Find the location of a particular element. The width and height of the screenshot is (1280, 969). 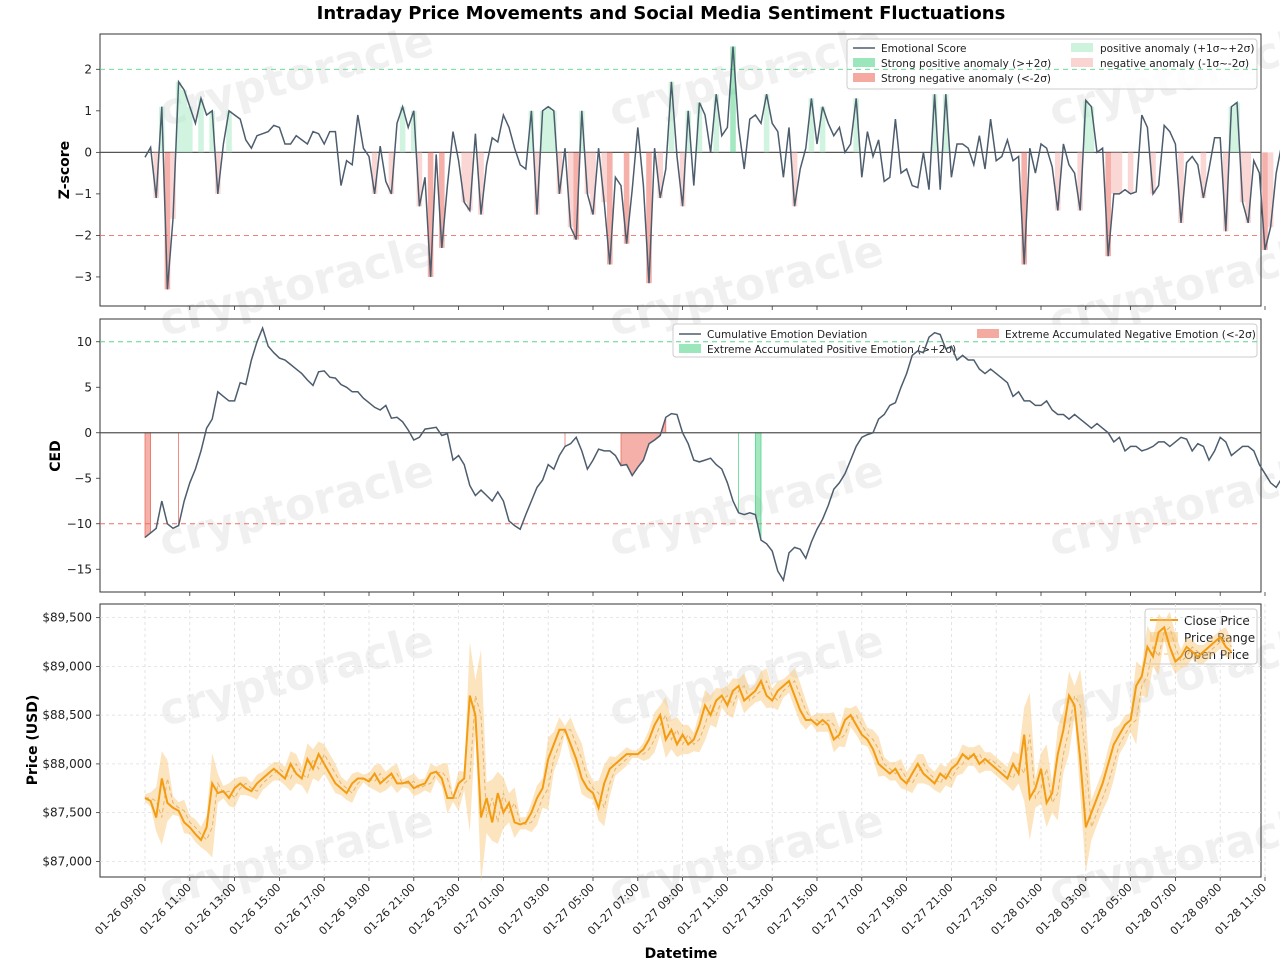

zscore-ylabel: Z-score is located at coordinates (65, 170).